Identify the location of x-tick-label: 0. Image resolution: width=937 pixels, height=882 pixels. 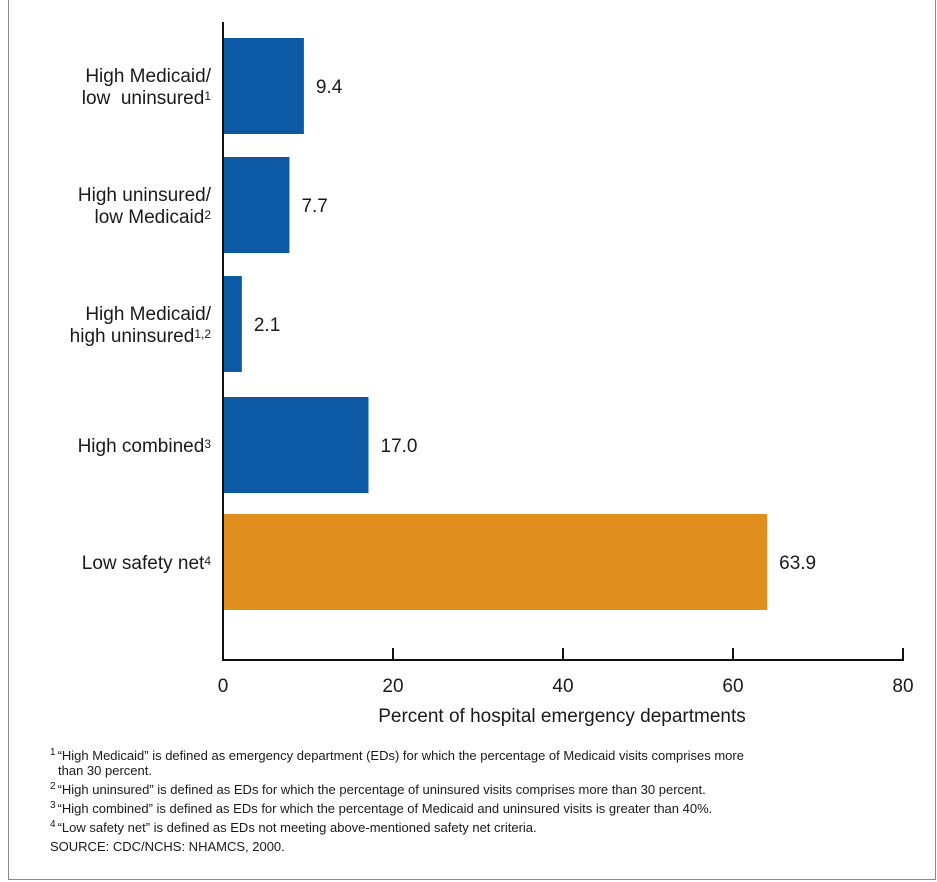
(223, 686).